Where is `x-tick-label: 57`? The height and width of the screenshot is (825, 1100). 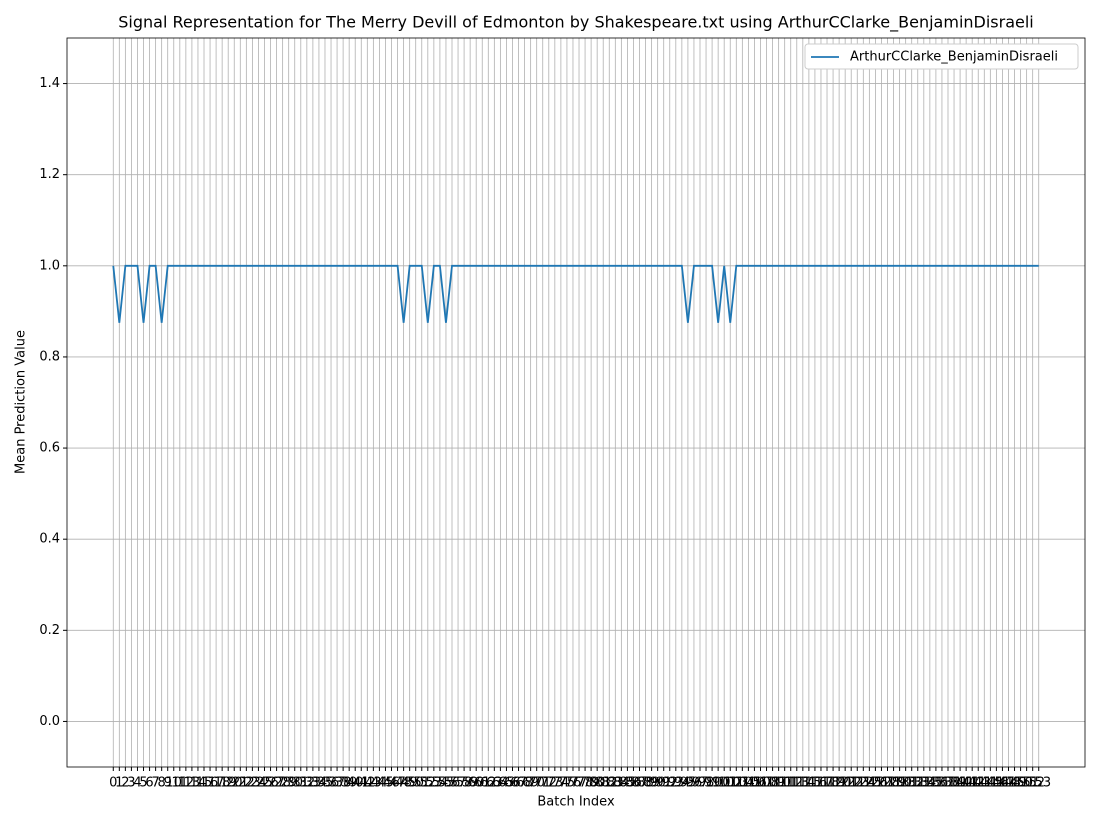
x-tick-label: 57 is located at coordinates (458, 783).